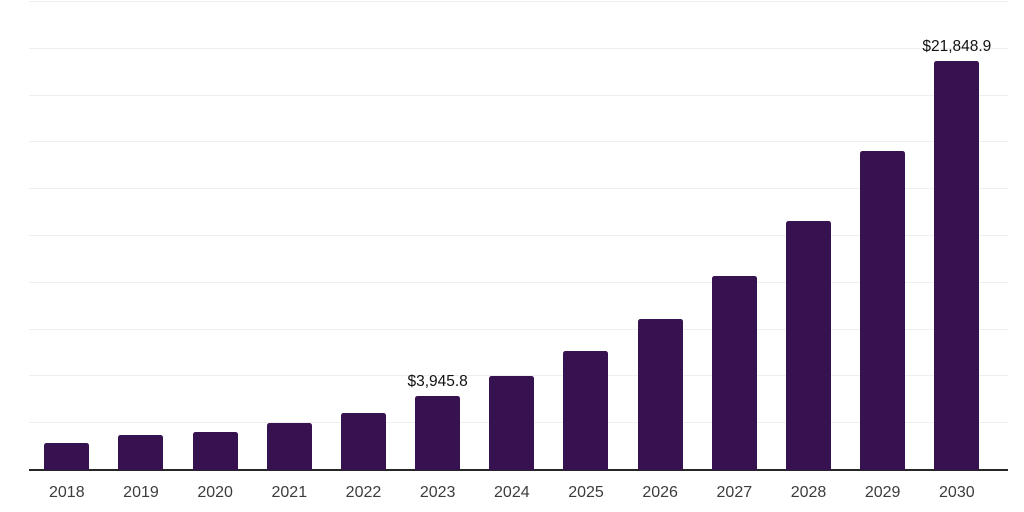 This screenshot has height=512, width=1024. What do you see at coordinates (957, 265) in the screenshot?
I see `bar-2030` at bounding box center [957, 265].